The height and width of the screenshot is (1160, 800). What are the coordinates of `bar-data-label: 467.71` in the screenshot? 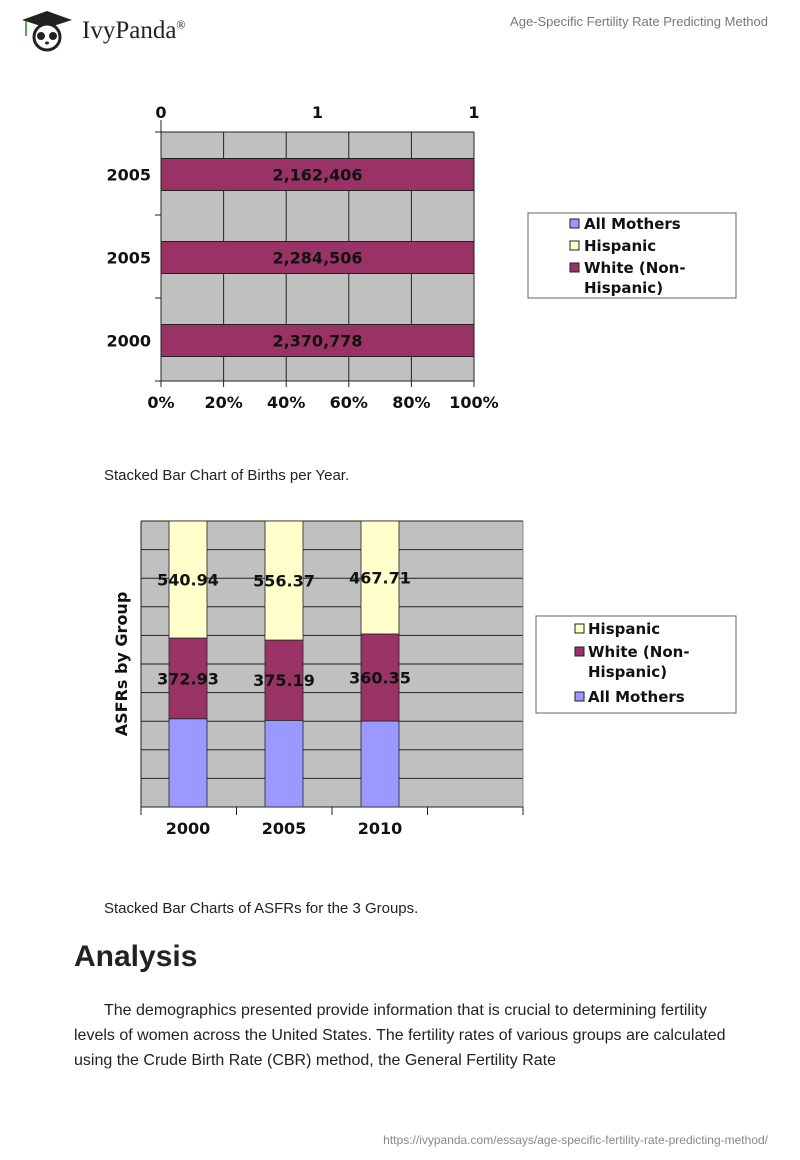 It's located at (380, 577).